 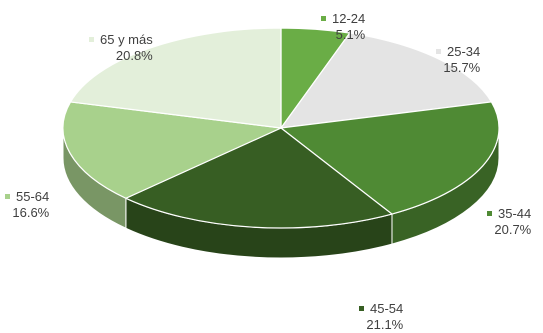 I want to click on slice-value-label: 20.8%, so click(x=134, y=55).